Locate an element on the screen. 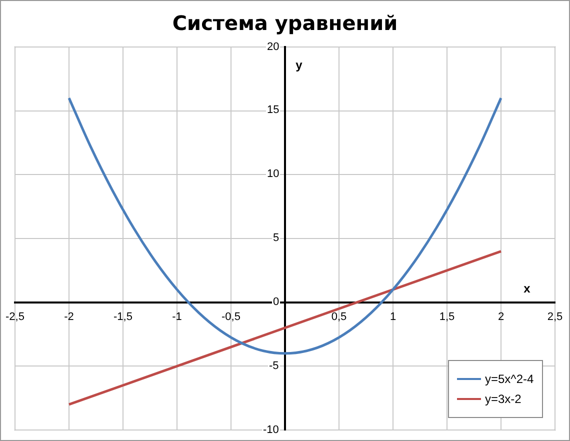  y-tick-label: -10 is located at coordinates (271, 430).